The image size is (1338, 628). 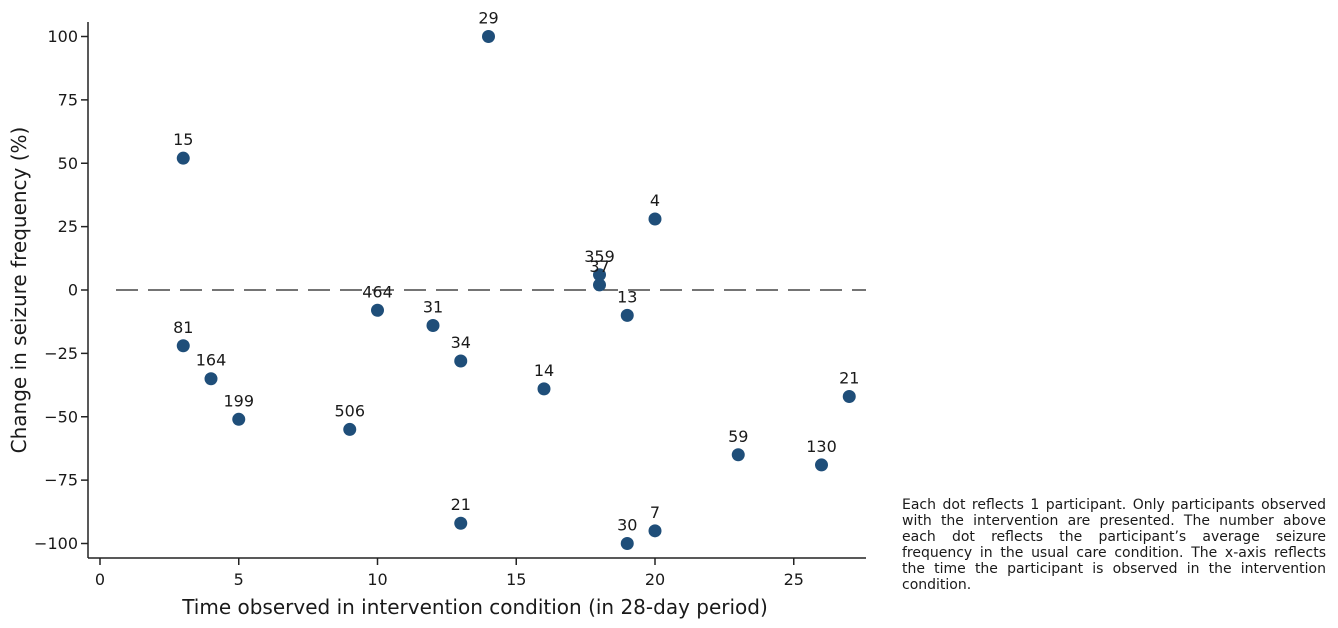 What do you see at coordinates (19, 290) in the screenshot?
I see `y-axis-title: Change in seizure frequency (%)` at bounding box center [19, 290].